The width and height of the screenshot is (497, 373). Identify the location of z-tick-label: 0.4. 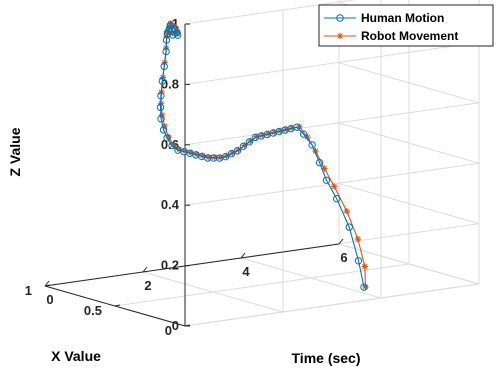
(170, 204).